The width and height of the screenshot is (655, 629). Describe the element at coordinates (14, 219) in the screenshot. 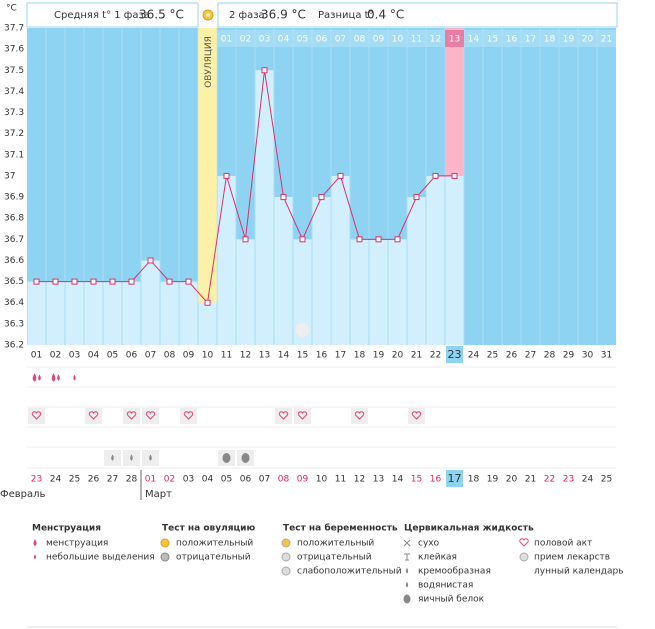

I see `y-tick-label: 36.8` at that location.